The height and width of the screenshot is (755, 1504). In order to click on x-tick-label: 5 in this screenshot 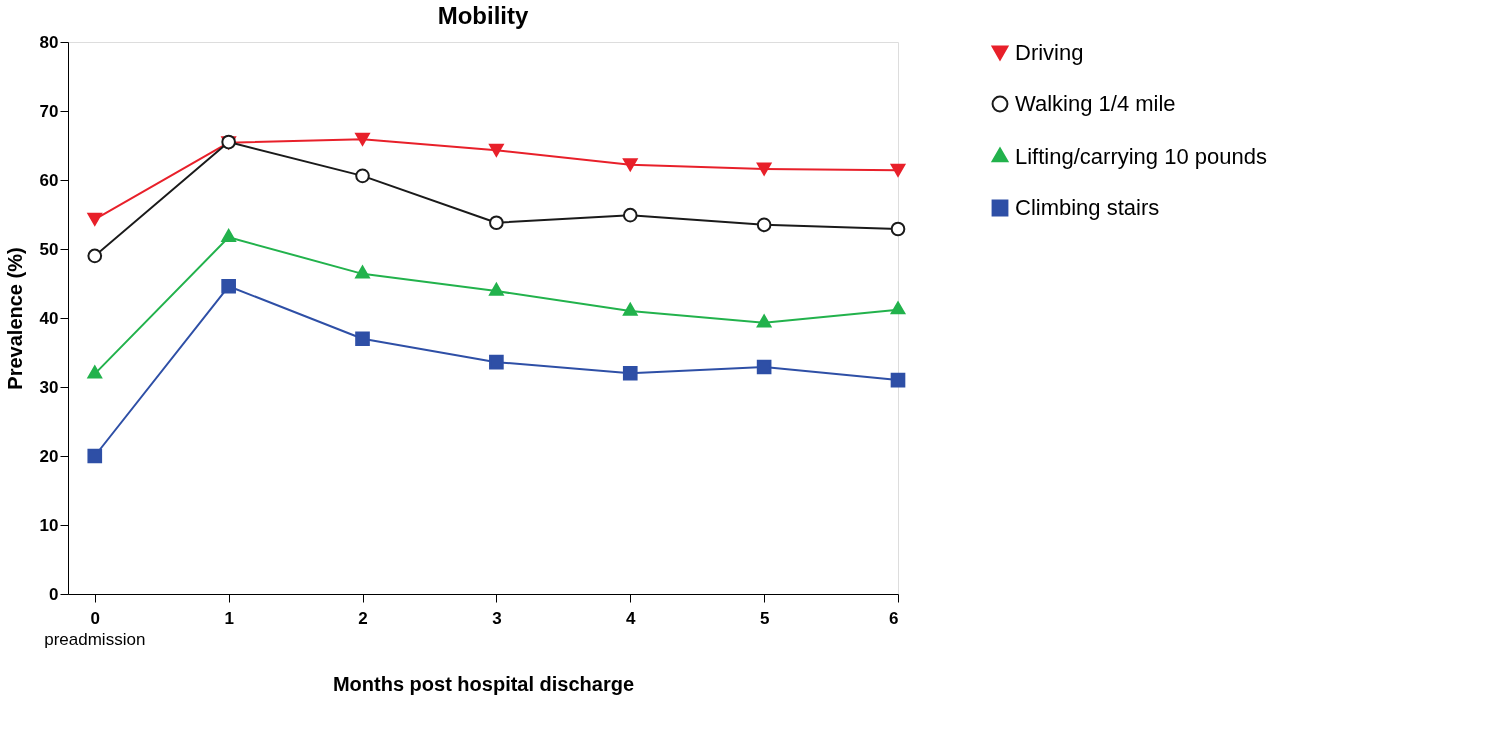, I will do `click(764, 618)`.